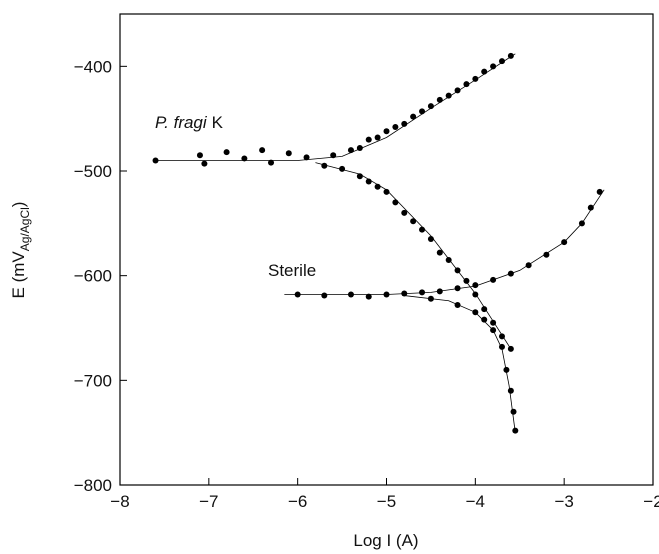 The image size is (659, 554). What do you see at coordinates (385, 540) in the screenshot?
I see `x-axis-label: Log I (A)` at bounding box center [385, 540].